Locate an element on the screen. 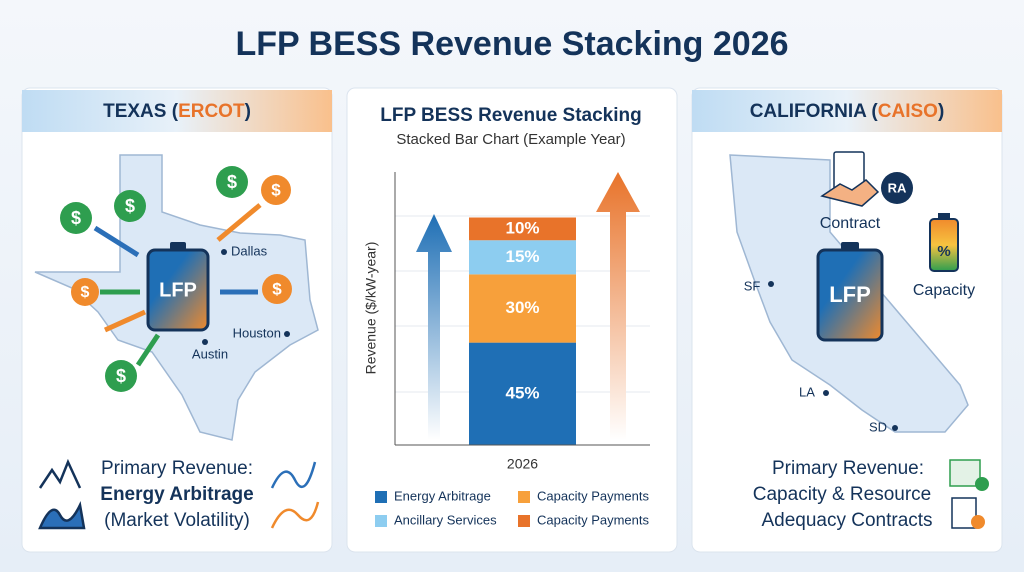 This screenshot has width=1024, height=577. y-axis-label: Revenue ($/kW-year) is located at coordinates (371, 308).